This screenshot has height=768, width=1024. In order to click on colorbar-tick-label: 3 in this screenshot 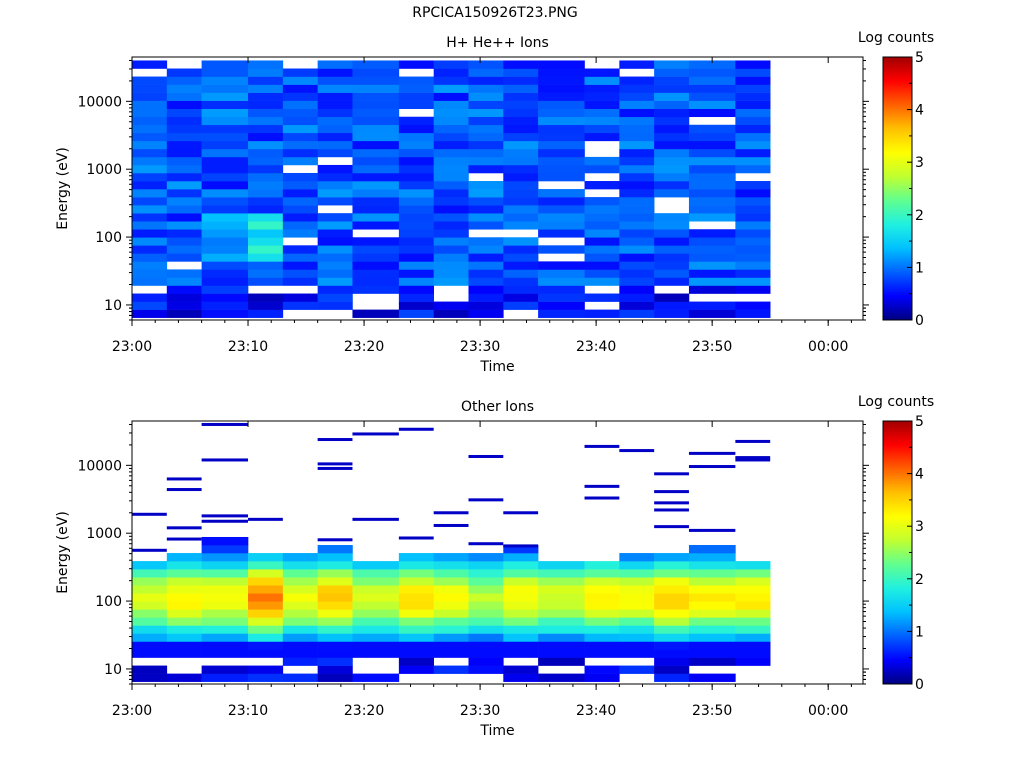, I will do `click(919, 527)`.